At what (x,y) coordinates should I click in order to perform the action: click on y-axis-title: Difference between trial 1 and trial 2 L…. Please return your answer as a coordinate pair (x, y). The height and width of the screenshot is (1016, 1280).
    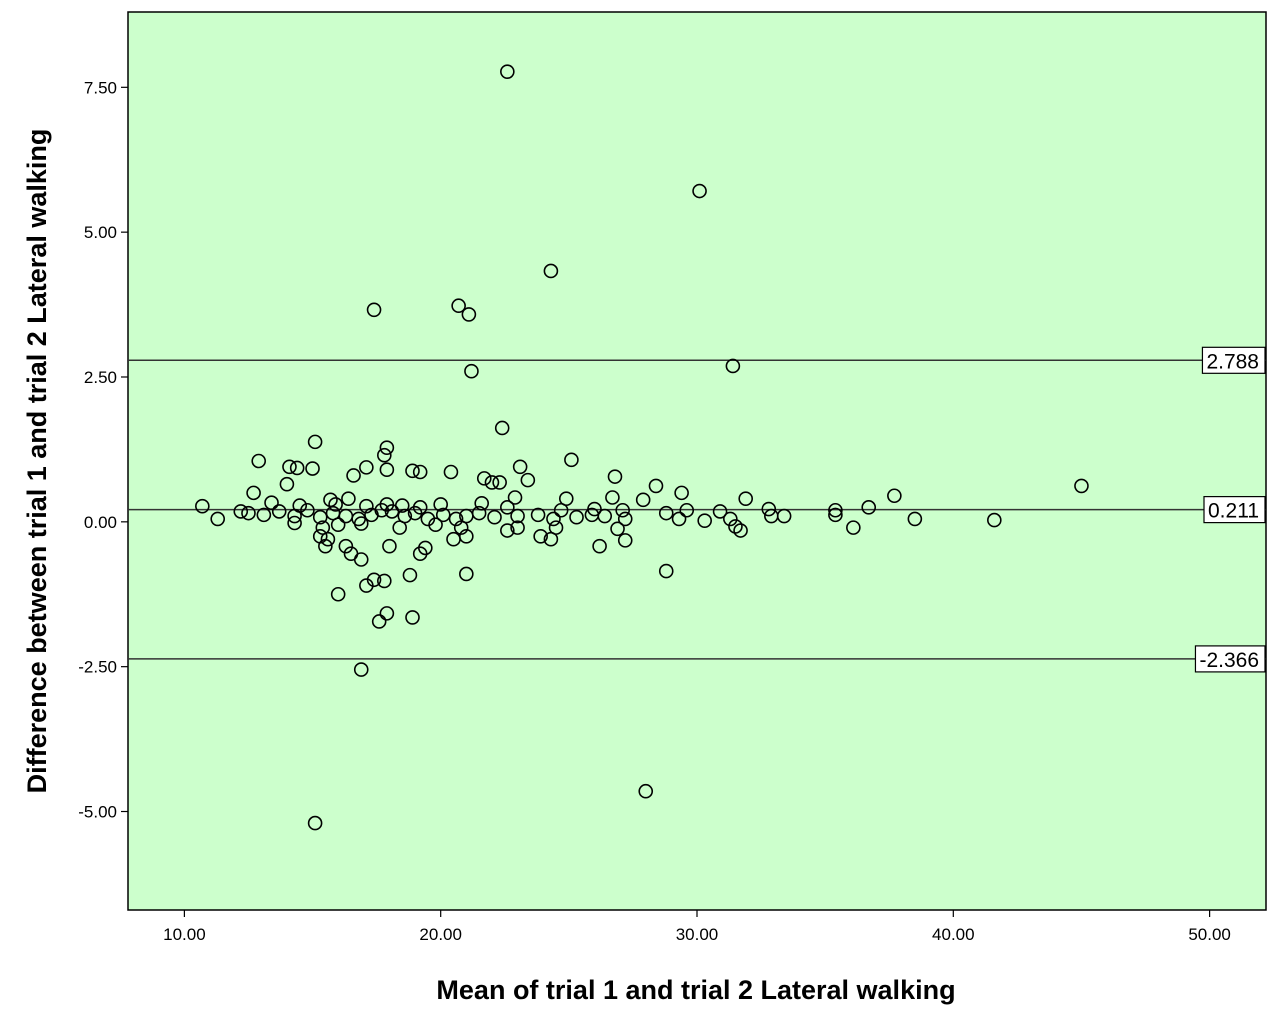
    Looking at the image, I should click on (37, 461).